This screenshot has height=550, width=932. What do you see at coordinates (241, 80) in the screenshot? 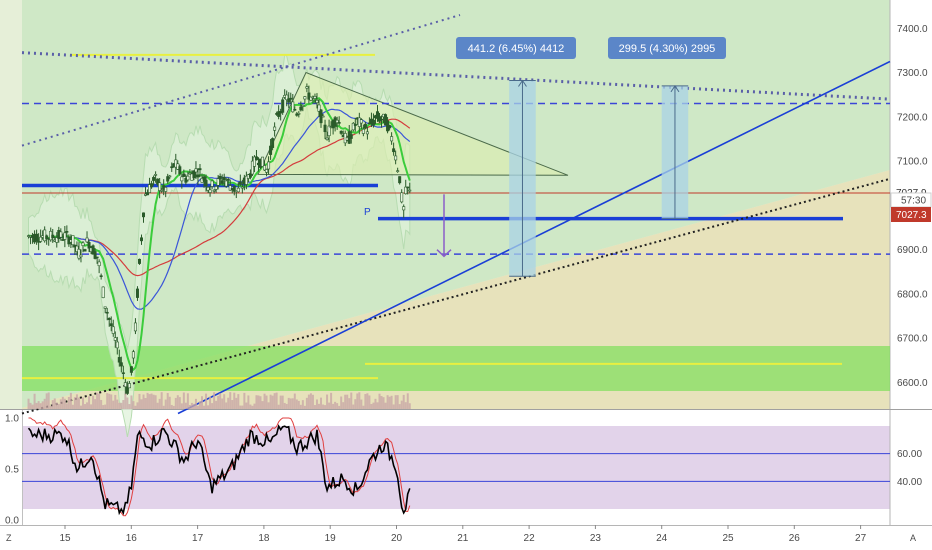
I see `rising-dotted-line-upper` at bounding box center [241, 80].